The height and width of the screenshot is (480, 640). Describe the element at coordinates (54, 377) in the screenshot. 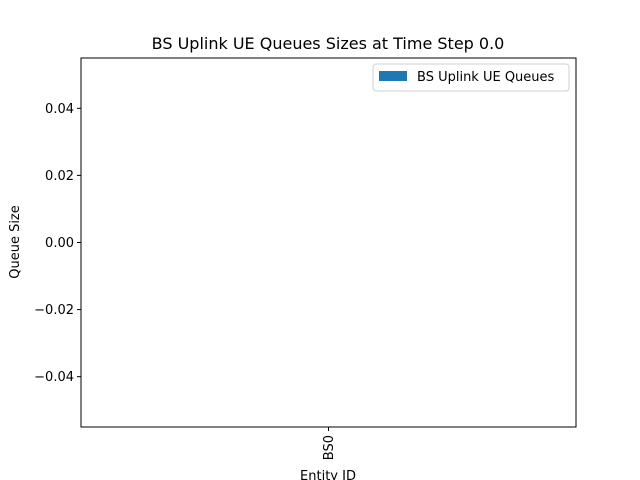

I see `y-tick-label: −0.04` at that location.